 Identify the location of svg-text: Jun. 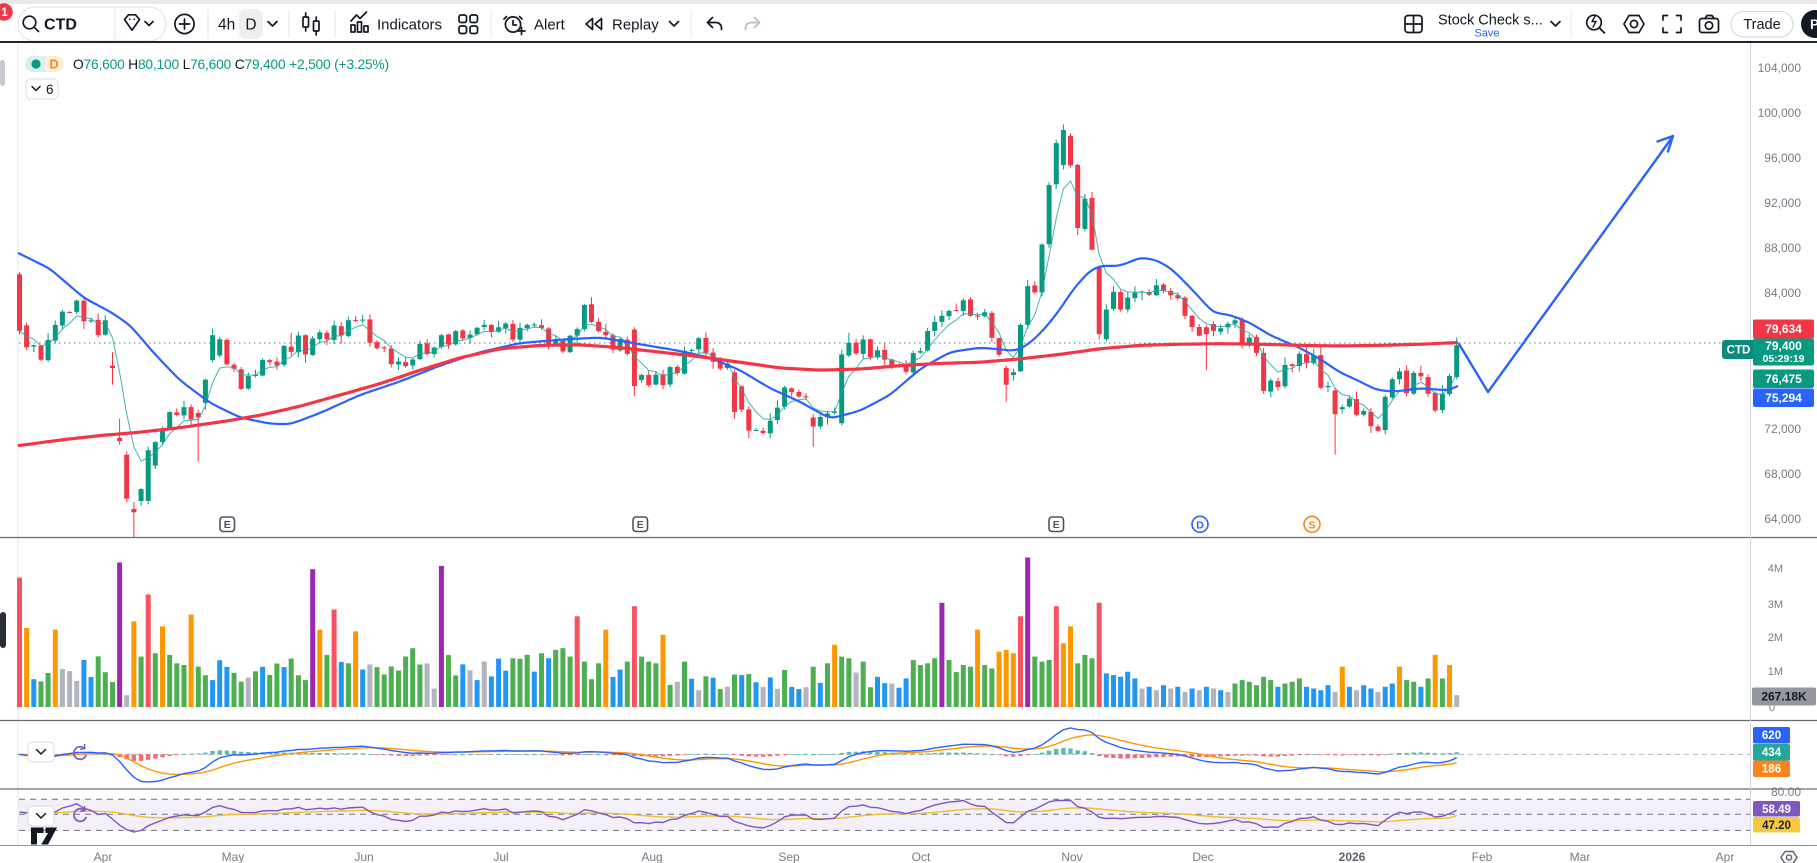
(363, 856).